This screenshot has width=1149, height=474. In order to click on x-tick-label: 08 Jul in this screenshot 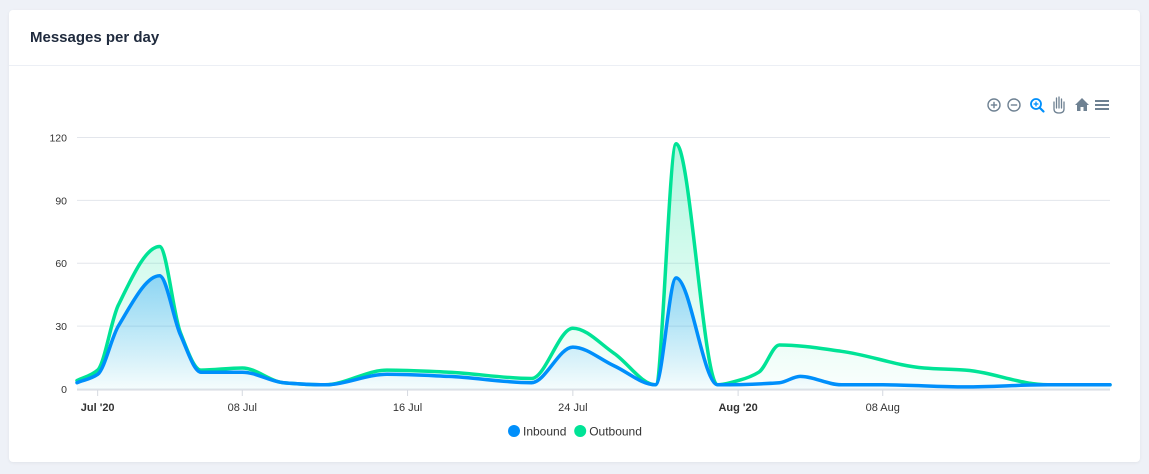, I will do `click(242, 408)`.